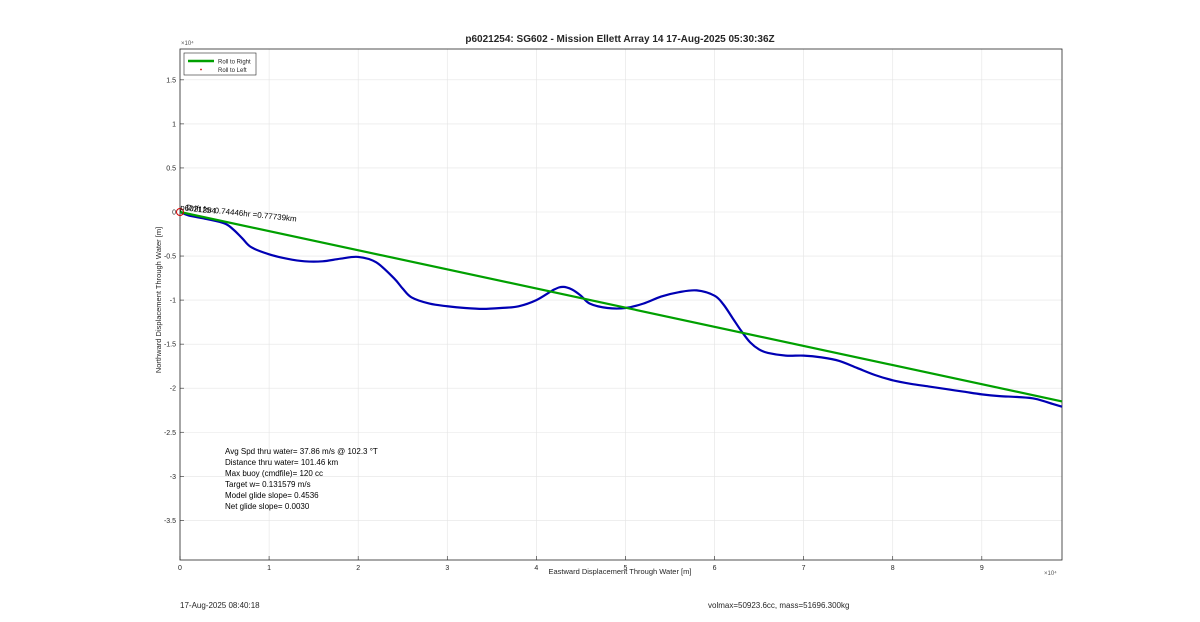 The height and width of the screenshot is (622, 1200). I want to click on y-tick-label: 1.5, so click(171, 80).